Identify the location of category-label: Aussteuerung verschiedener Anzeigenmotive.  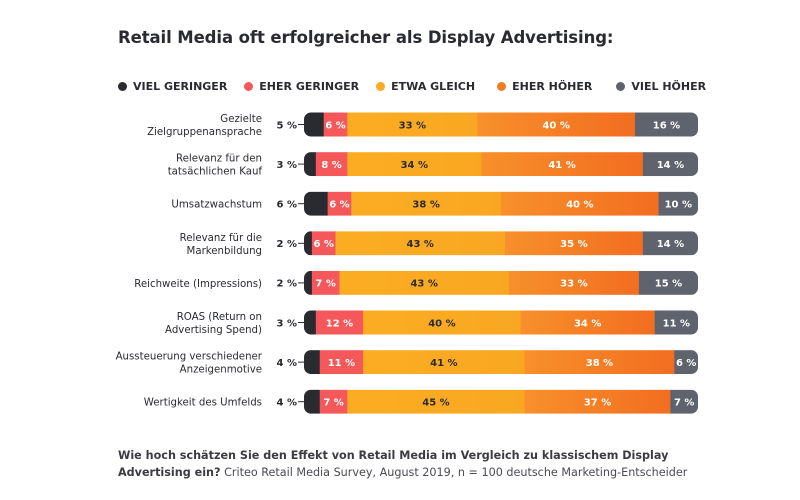
(189, 364).